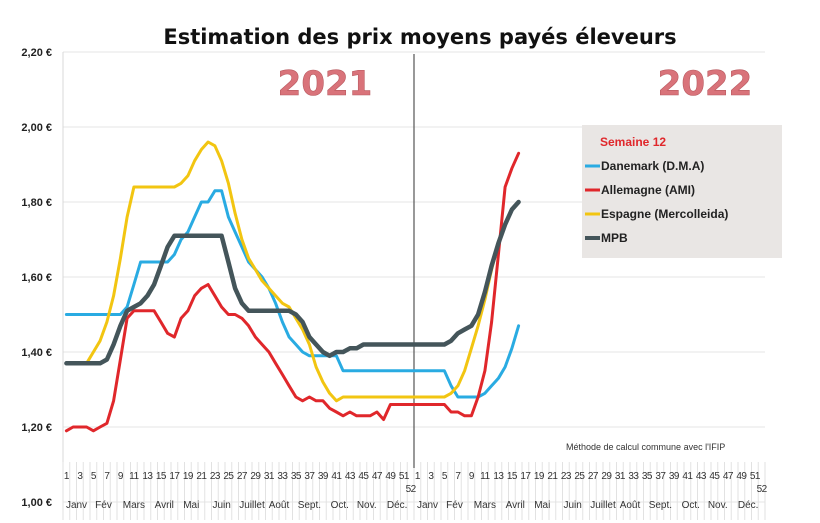 This screenshot has height=523, width=820. What do you see at coordinates (325, 84) in the screenshot?
I see `year-label-2021: 2021` at bounding box center [325, 84].